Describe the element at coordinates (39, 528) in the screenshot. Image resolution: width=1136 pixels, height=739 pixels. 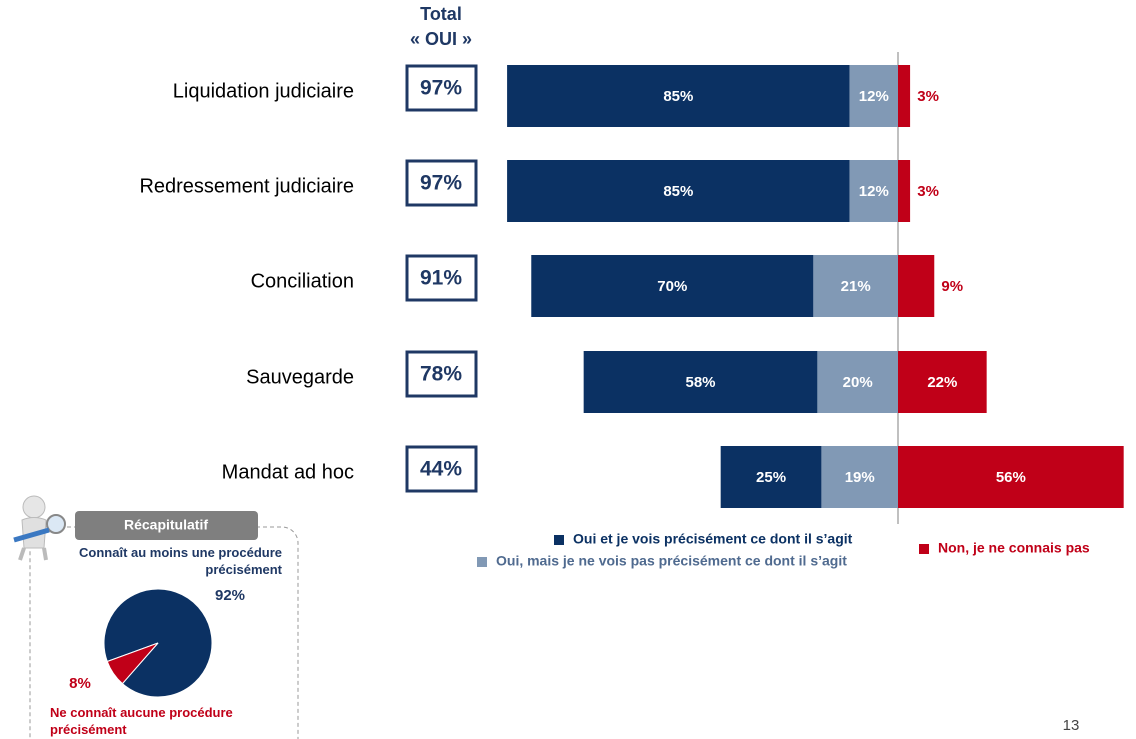
I see `person-icon` at that location.